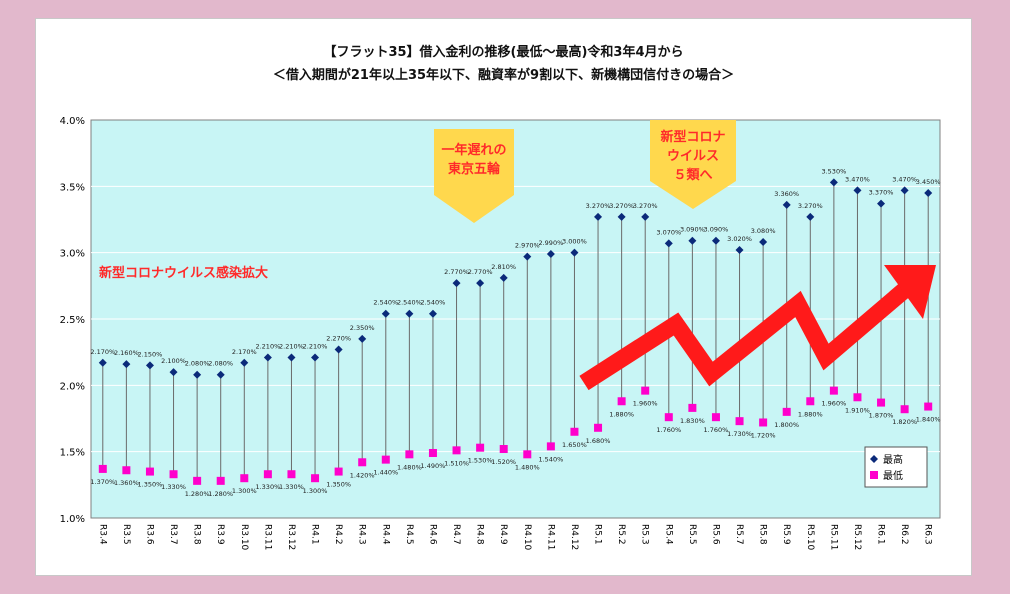 This screenshot has width=1010, height=594. Describe the element at coordinates (173, 534) in the screenshot. I see `x-tick-label: R3.7` at that location.